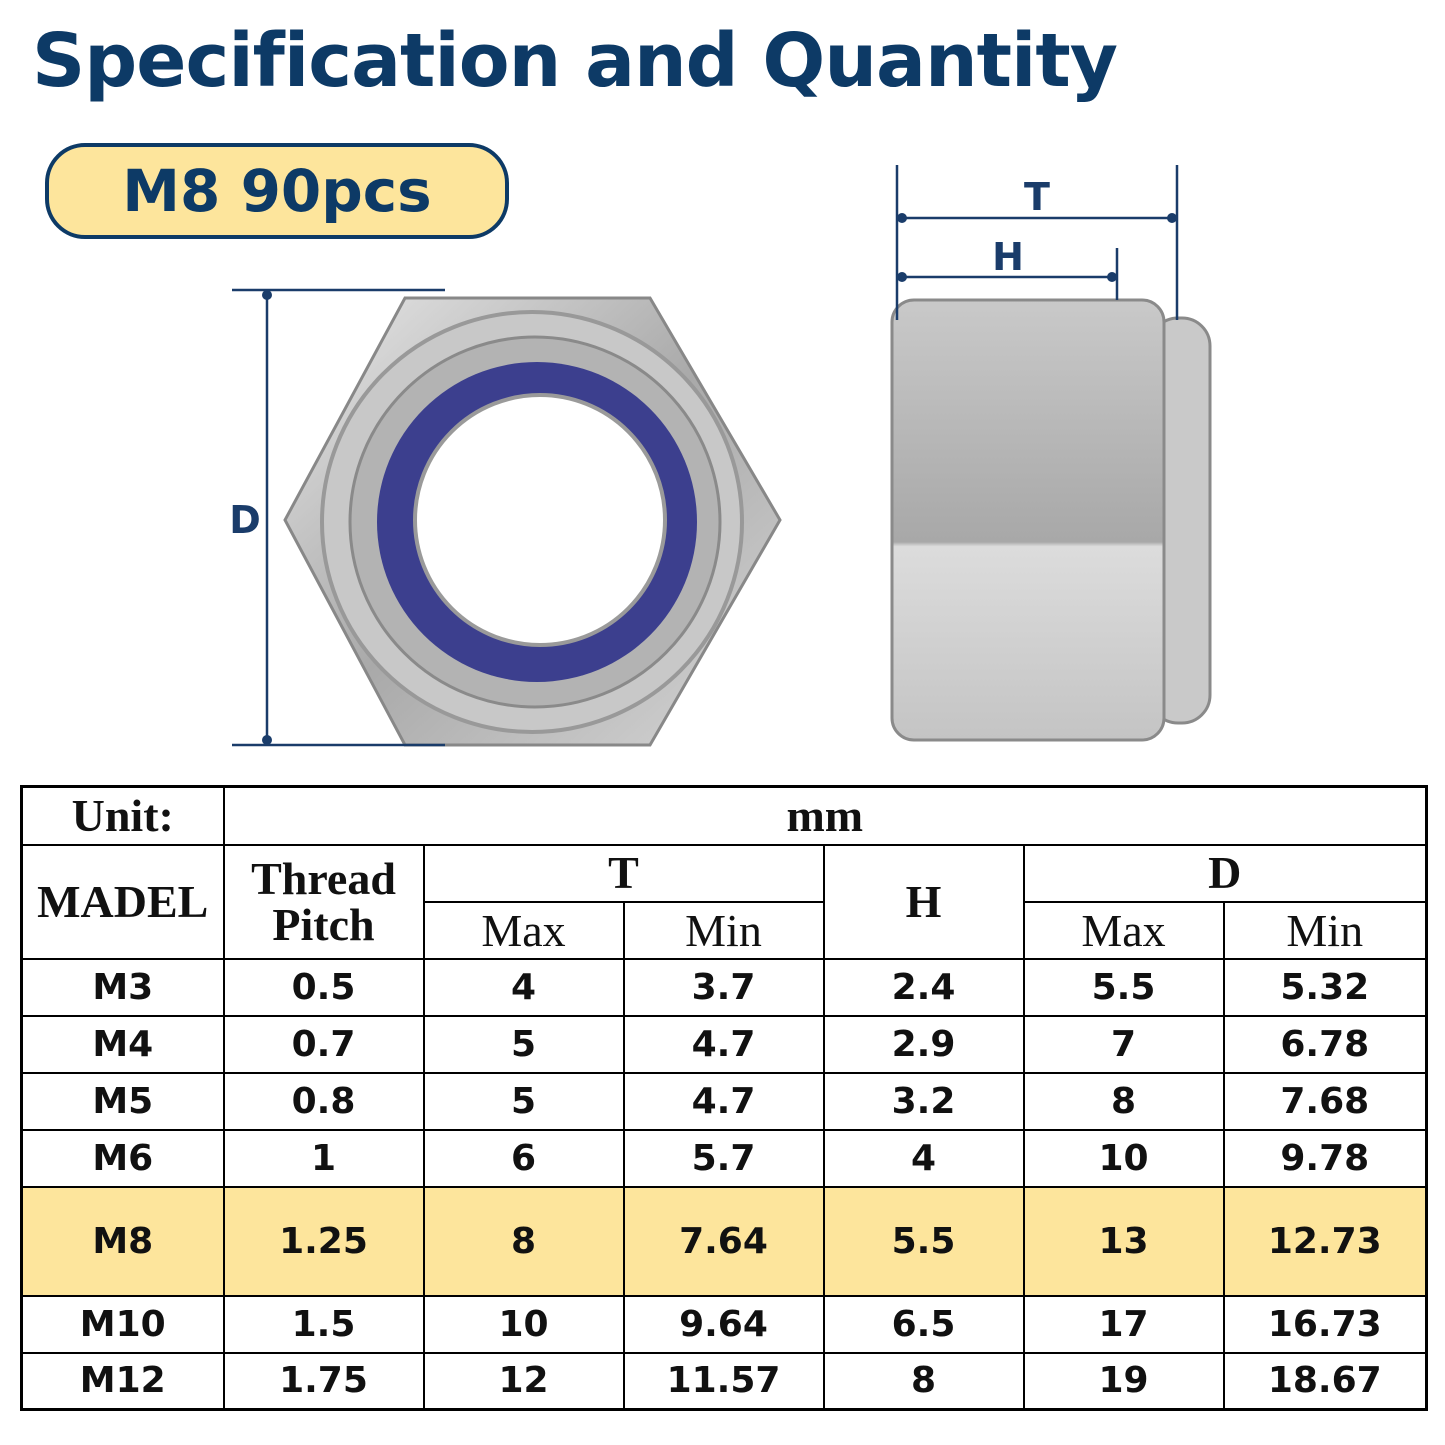 Image resolution: width=1445 pixels, height=1445 pixels. I want to click on table-row: Unit: mm, so click(724, 815).